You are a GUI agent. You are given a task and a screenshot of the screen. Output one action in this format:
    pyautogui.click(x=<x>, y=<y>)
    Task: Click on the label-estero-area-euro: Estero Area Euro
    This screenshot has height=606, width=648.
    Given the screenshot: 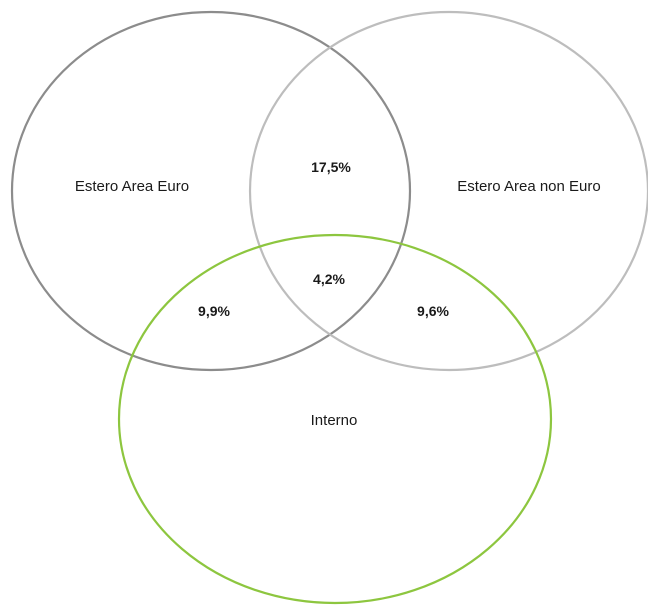 What is the action you would take?
    pyautogui.click(x=132, y=186)
    